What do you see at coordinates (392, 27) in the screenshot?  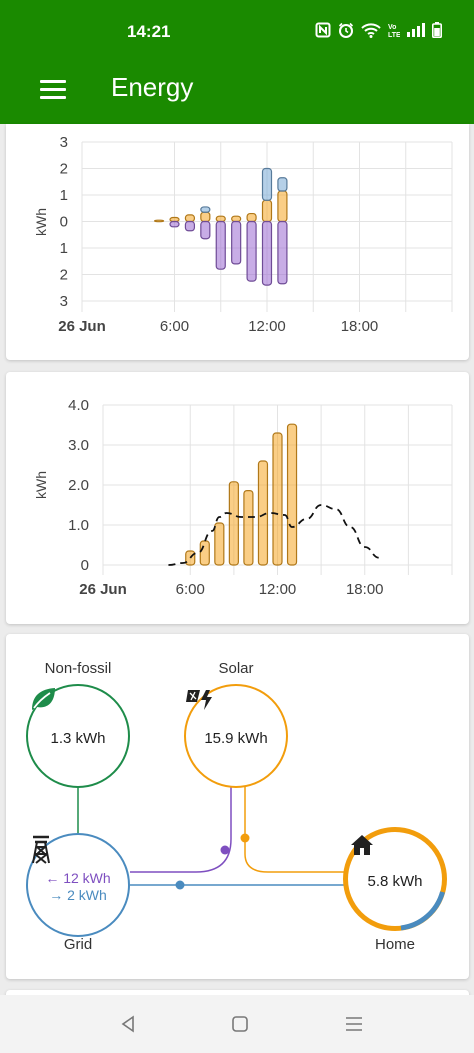 I see `svg-text: Vo` at bounding box center [392, 27].